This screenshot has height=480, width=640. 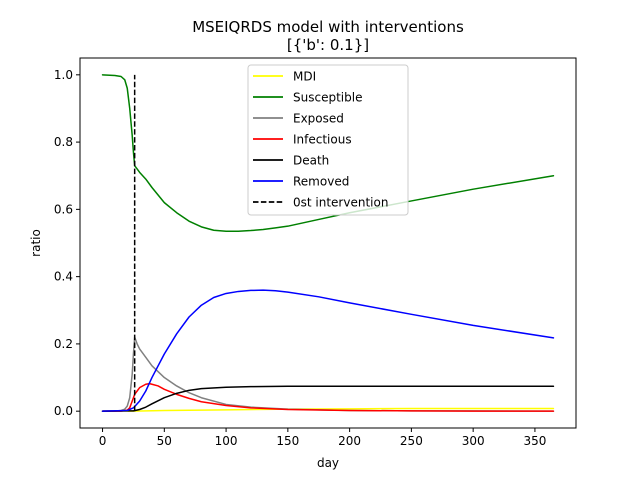 What do you see at coordinates (226, 441) in the screenshot?
I see `x-tick-label: 100` at bounding box center [226, 441].